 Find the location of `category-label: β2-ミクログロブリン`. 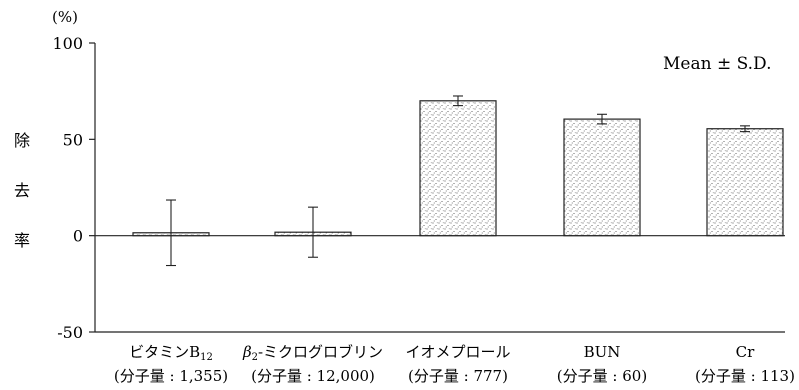

category-label: β2-ミクログロブリン is located at coordinates (312, 353).